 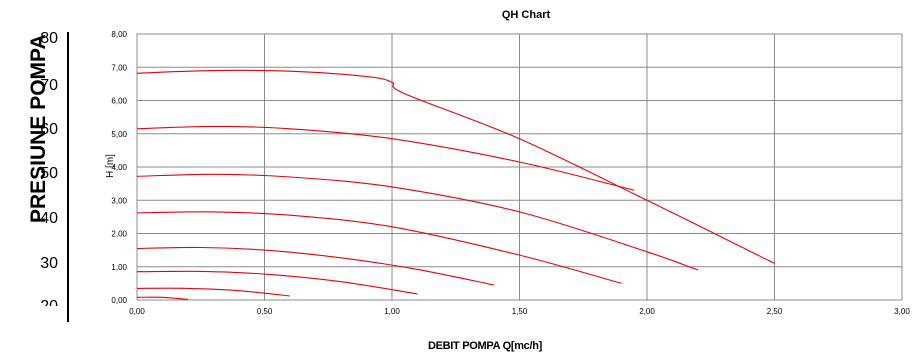 What do you see at coordinates (485, 346) in the screenshot?
I see `x-axis-label: DEBIT POMPA Q[mc/h]` at bounding box center [485, 346].